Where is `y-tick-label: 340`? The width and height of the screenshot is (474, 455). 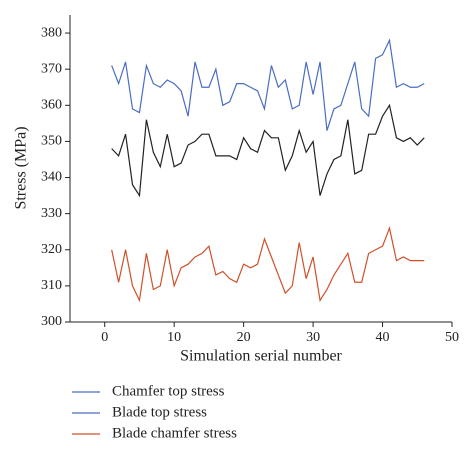 y-tick-label: 340 is located at coordinates (51, 177).